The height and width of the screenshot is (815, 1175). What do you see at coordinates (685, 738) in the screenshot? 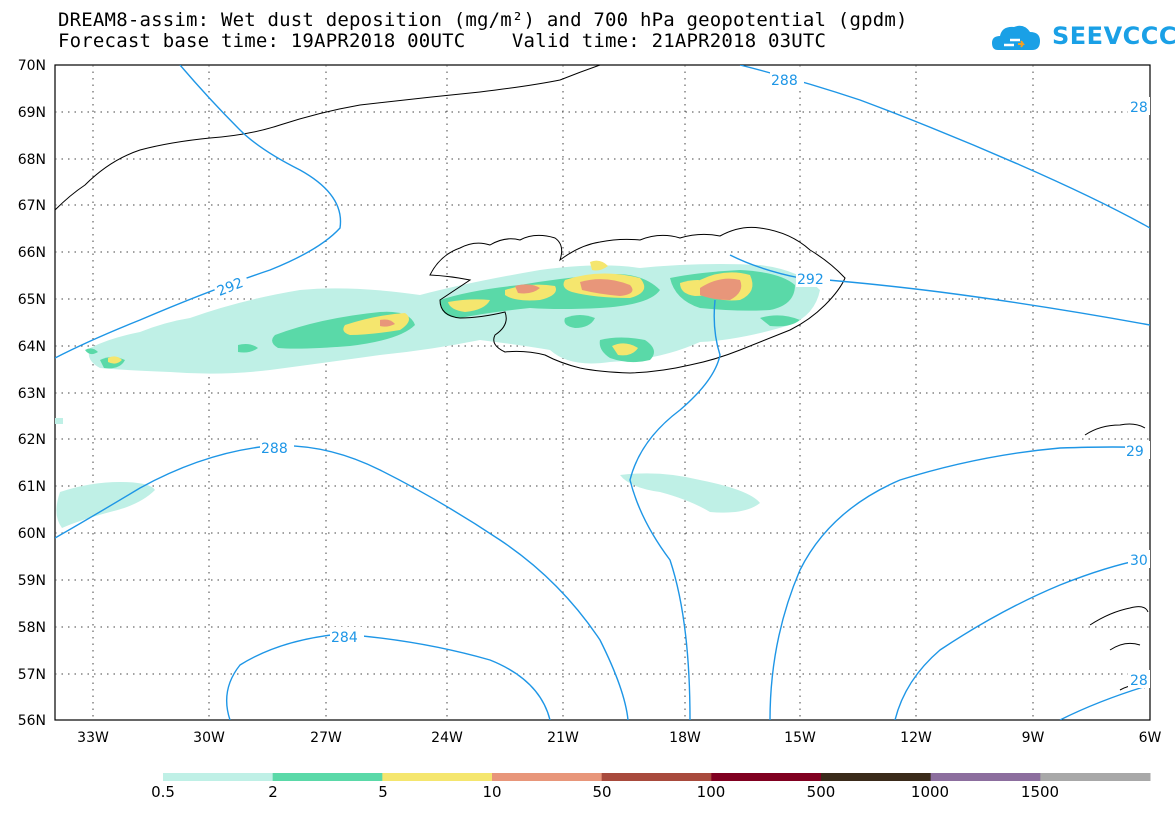
I see `lon-label: 18W` at bounding box center [685, 738].